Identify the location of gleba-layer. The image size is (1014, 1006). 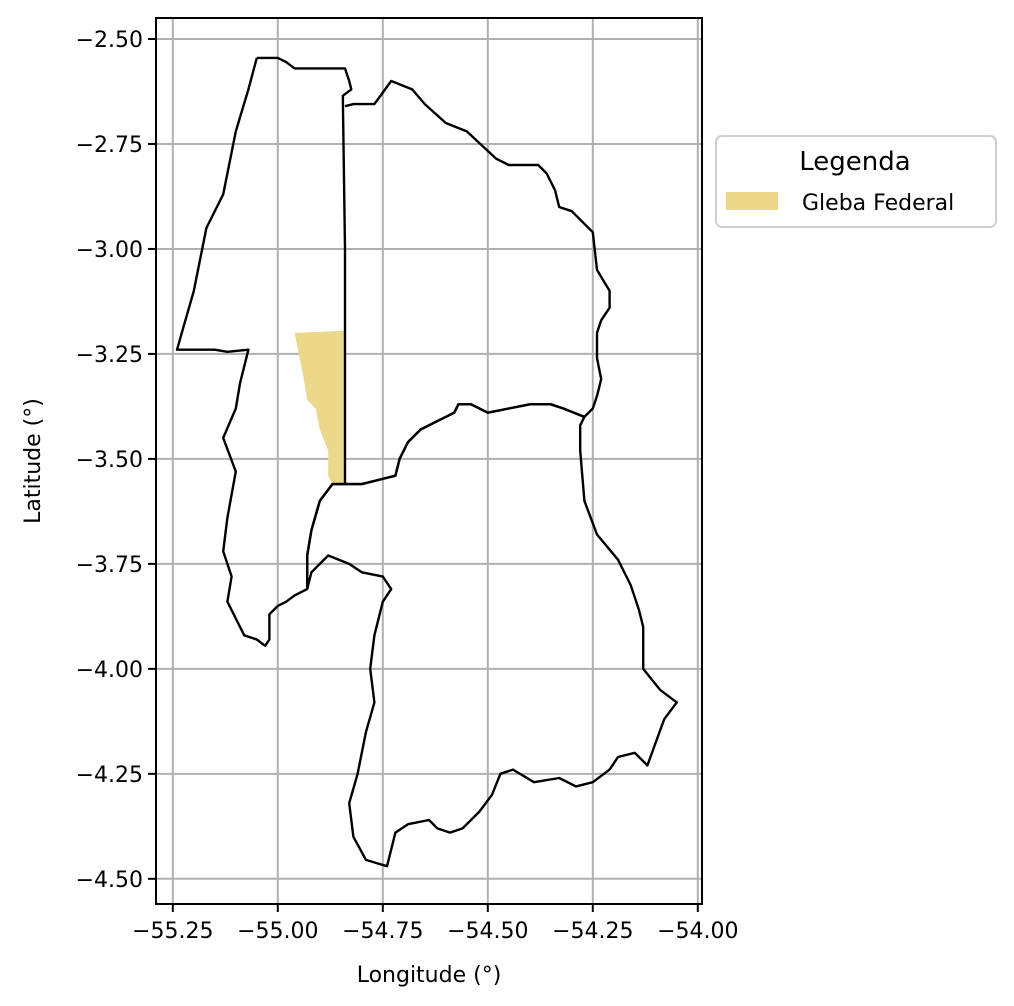
(319, 407).